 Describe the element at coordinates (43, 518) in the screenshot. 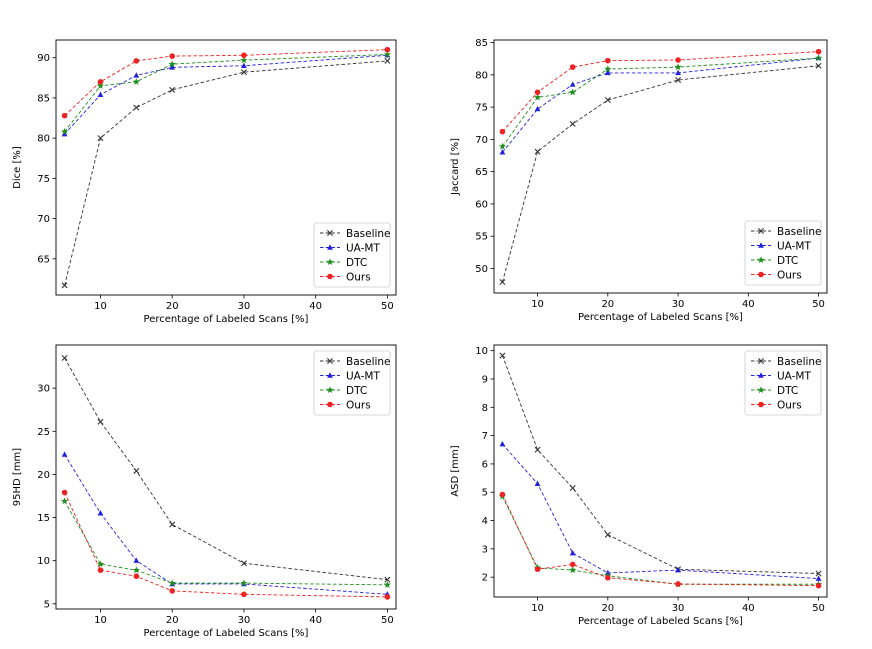

I see `y-tick-label: 15` at that location.